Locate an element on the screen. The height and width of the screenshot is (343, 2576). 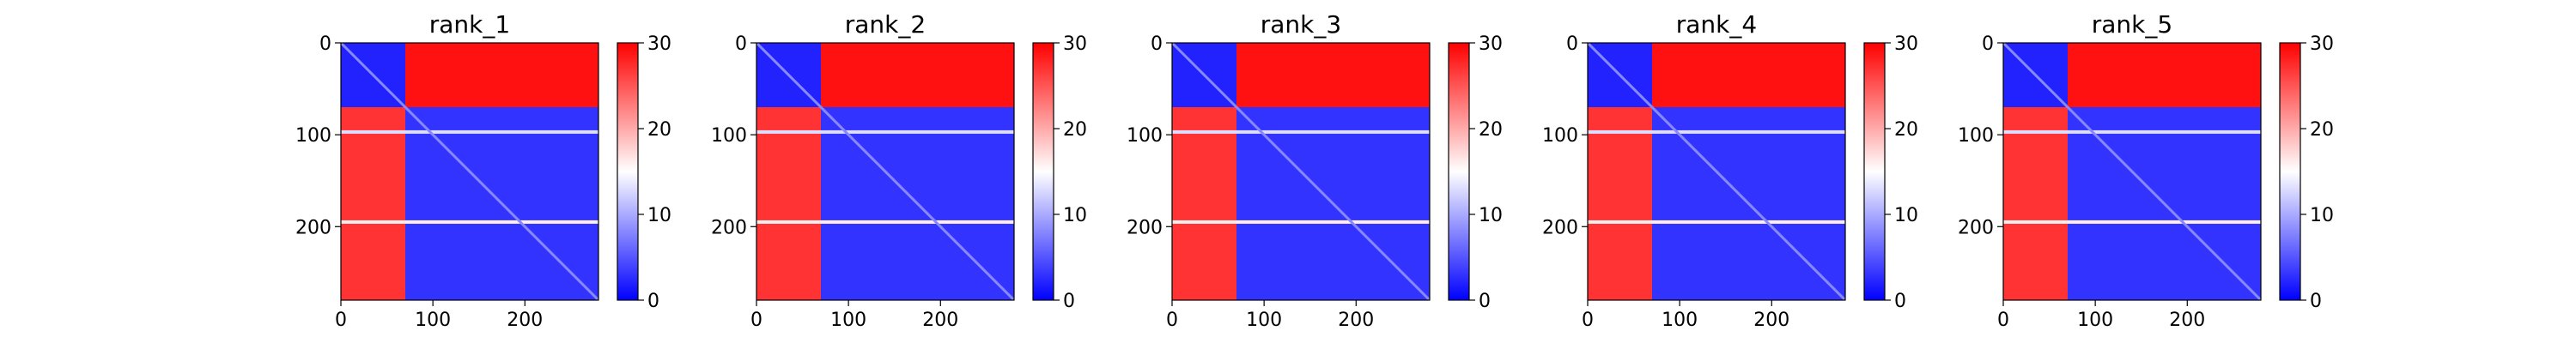
panel-2: rank_2 0 100 200 0 100 200 0 10 20 30 is located at coordinates (899, 171).